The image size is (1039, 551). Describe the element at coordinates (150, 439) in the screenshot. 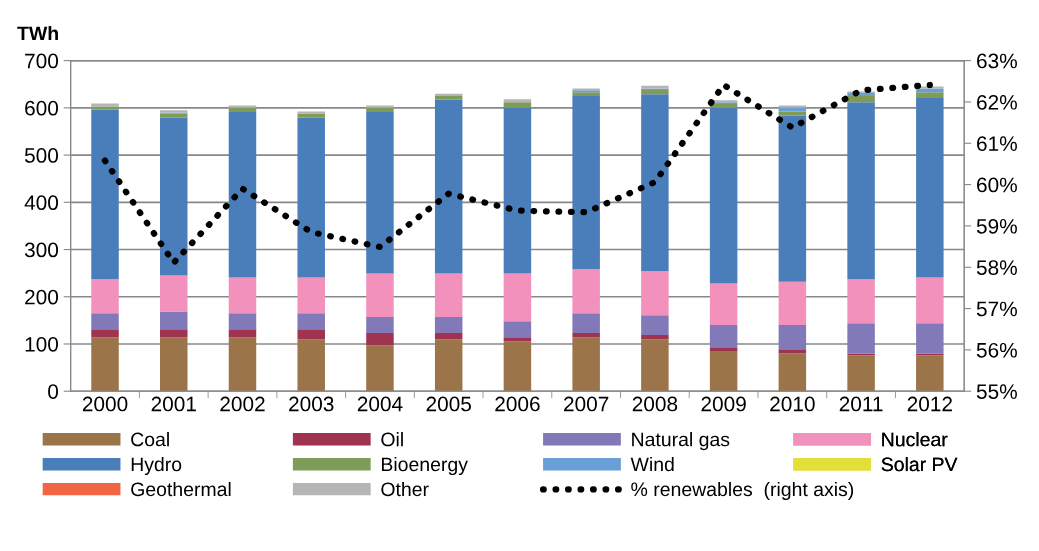

I see `legend-label: Coal` at that location.